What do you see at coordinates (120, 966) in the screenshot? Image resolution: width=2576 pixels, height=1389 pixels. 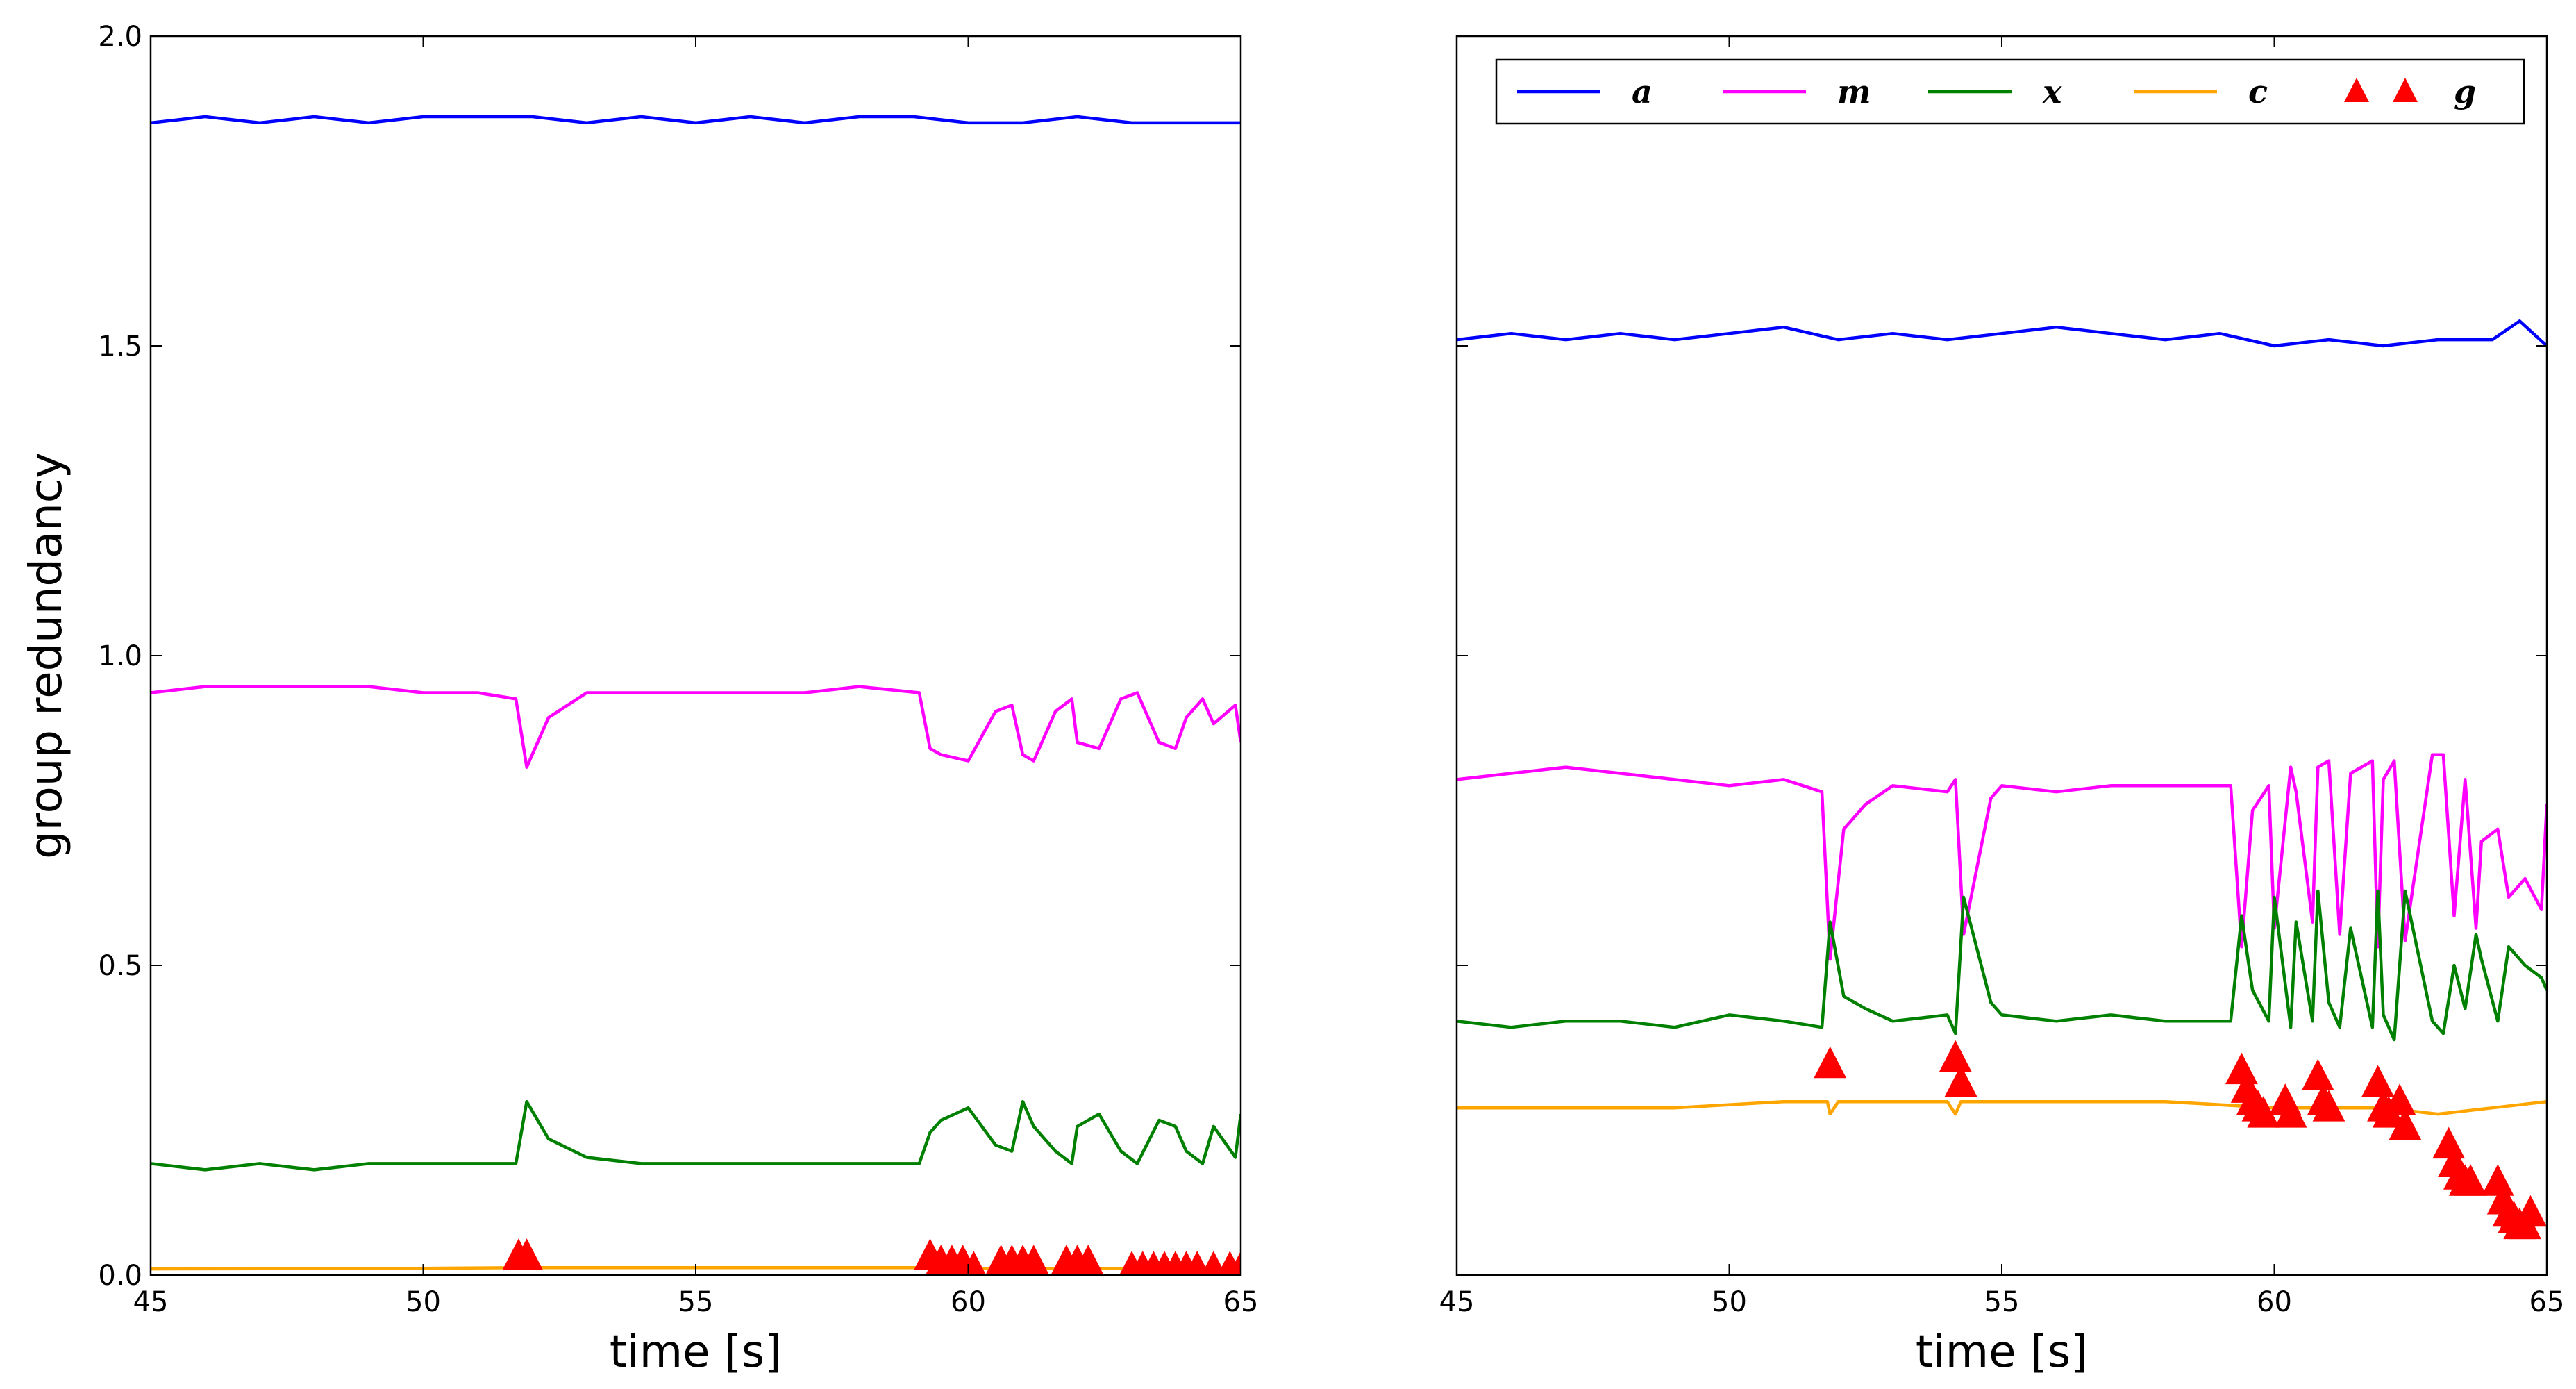 I see `y-tick-label: 0.5` at bounding box center [120, 966].